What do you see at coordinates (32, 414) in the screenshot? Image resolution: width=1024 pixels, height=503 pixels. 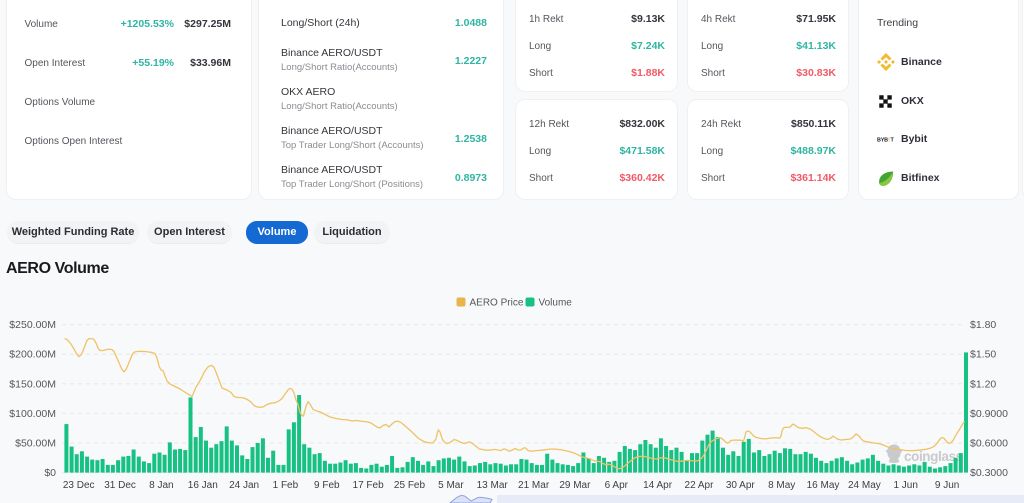 I see `svg-text: $100.00M` at bounding box center [32, 414].